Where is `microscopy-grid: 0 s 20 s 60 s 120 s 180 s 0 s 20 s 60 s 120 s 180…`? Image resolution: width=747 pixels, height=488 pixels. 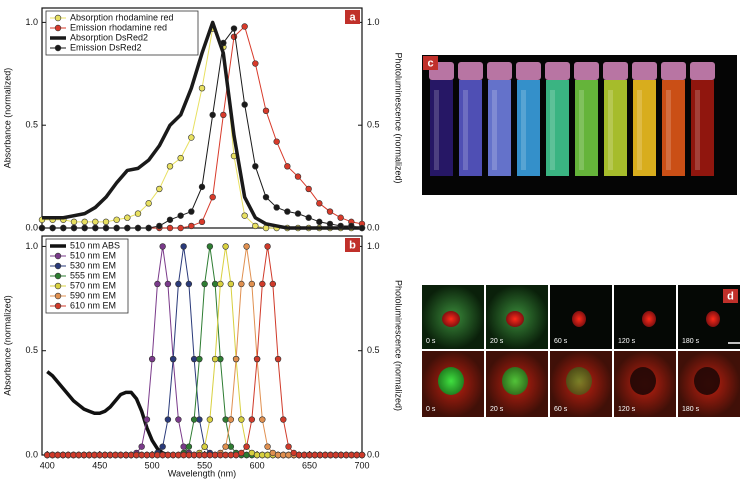
microscopy-grid: 0 s 20 s 60 s 120 s 180 s 0 s 20 s 60 s 120 s 180… is located at coordinates (581, 351).